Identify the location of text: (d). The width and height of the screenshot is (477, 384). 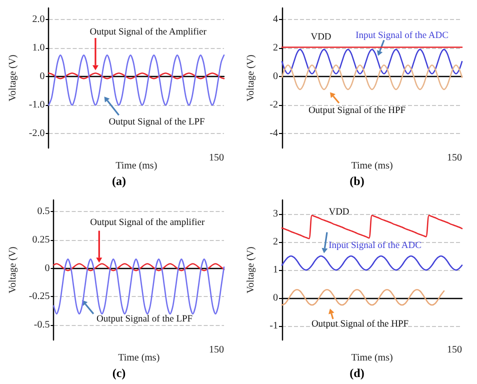
(357, 373).